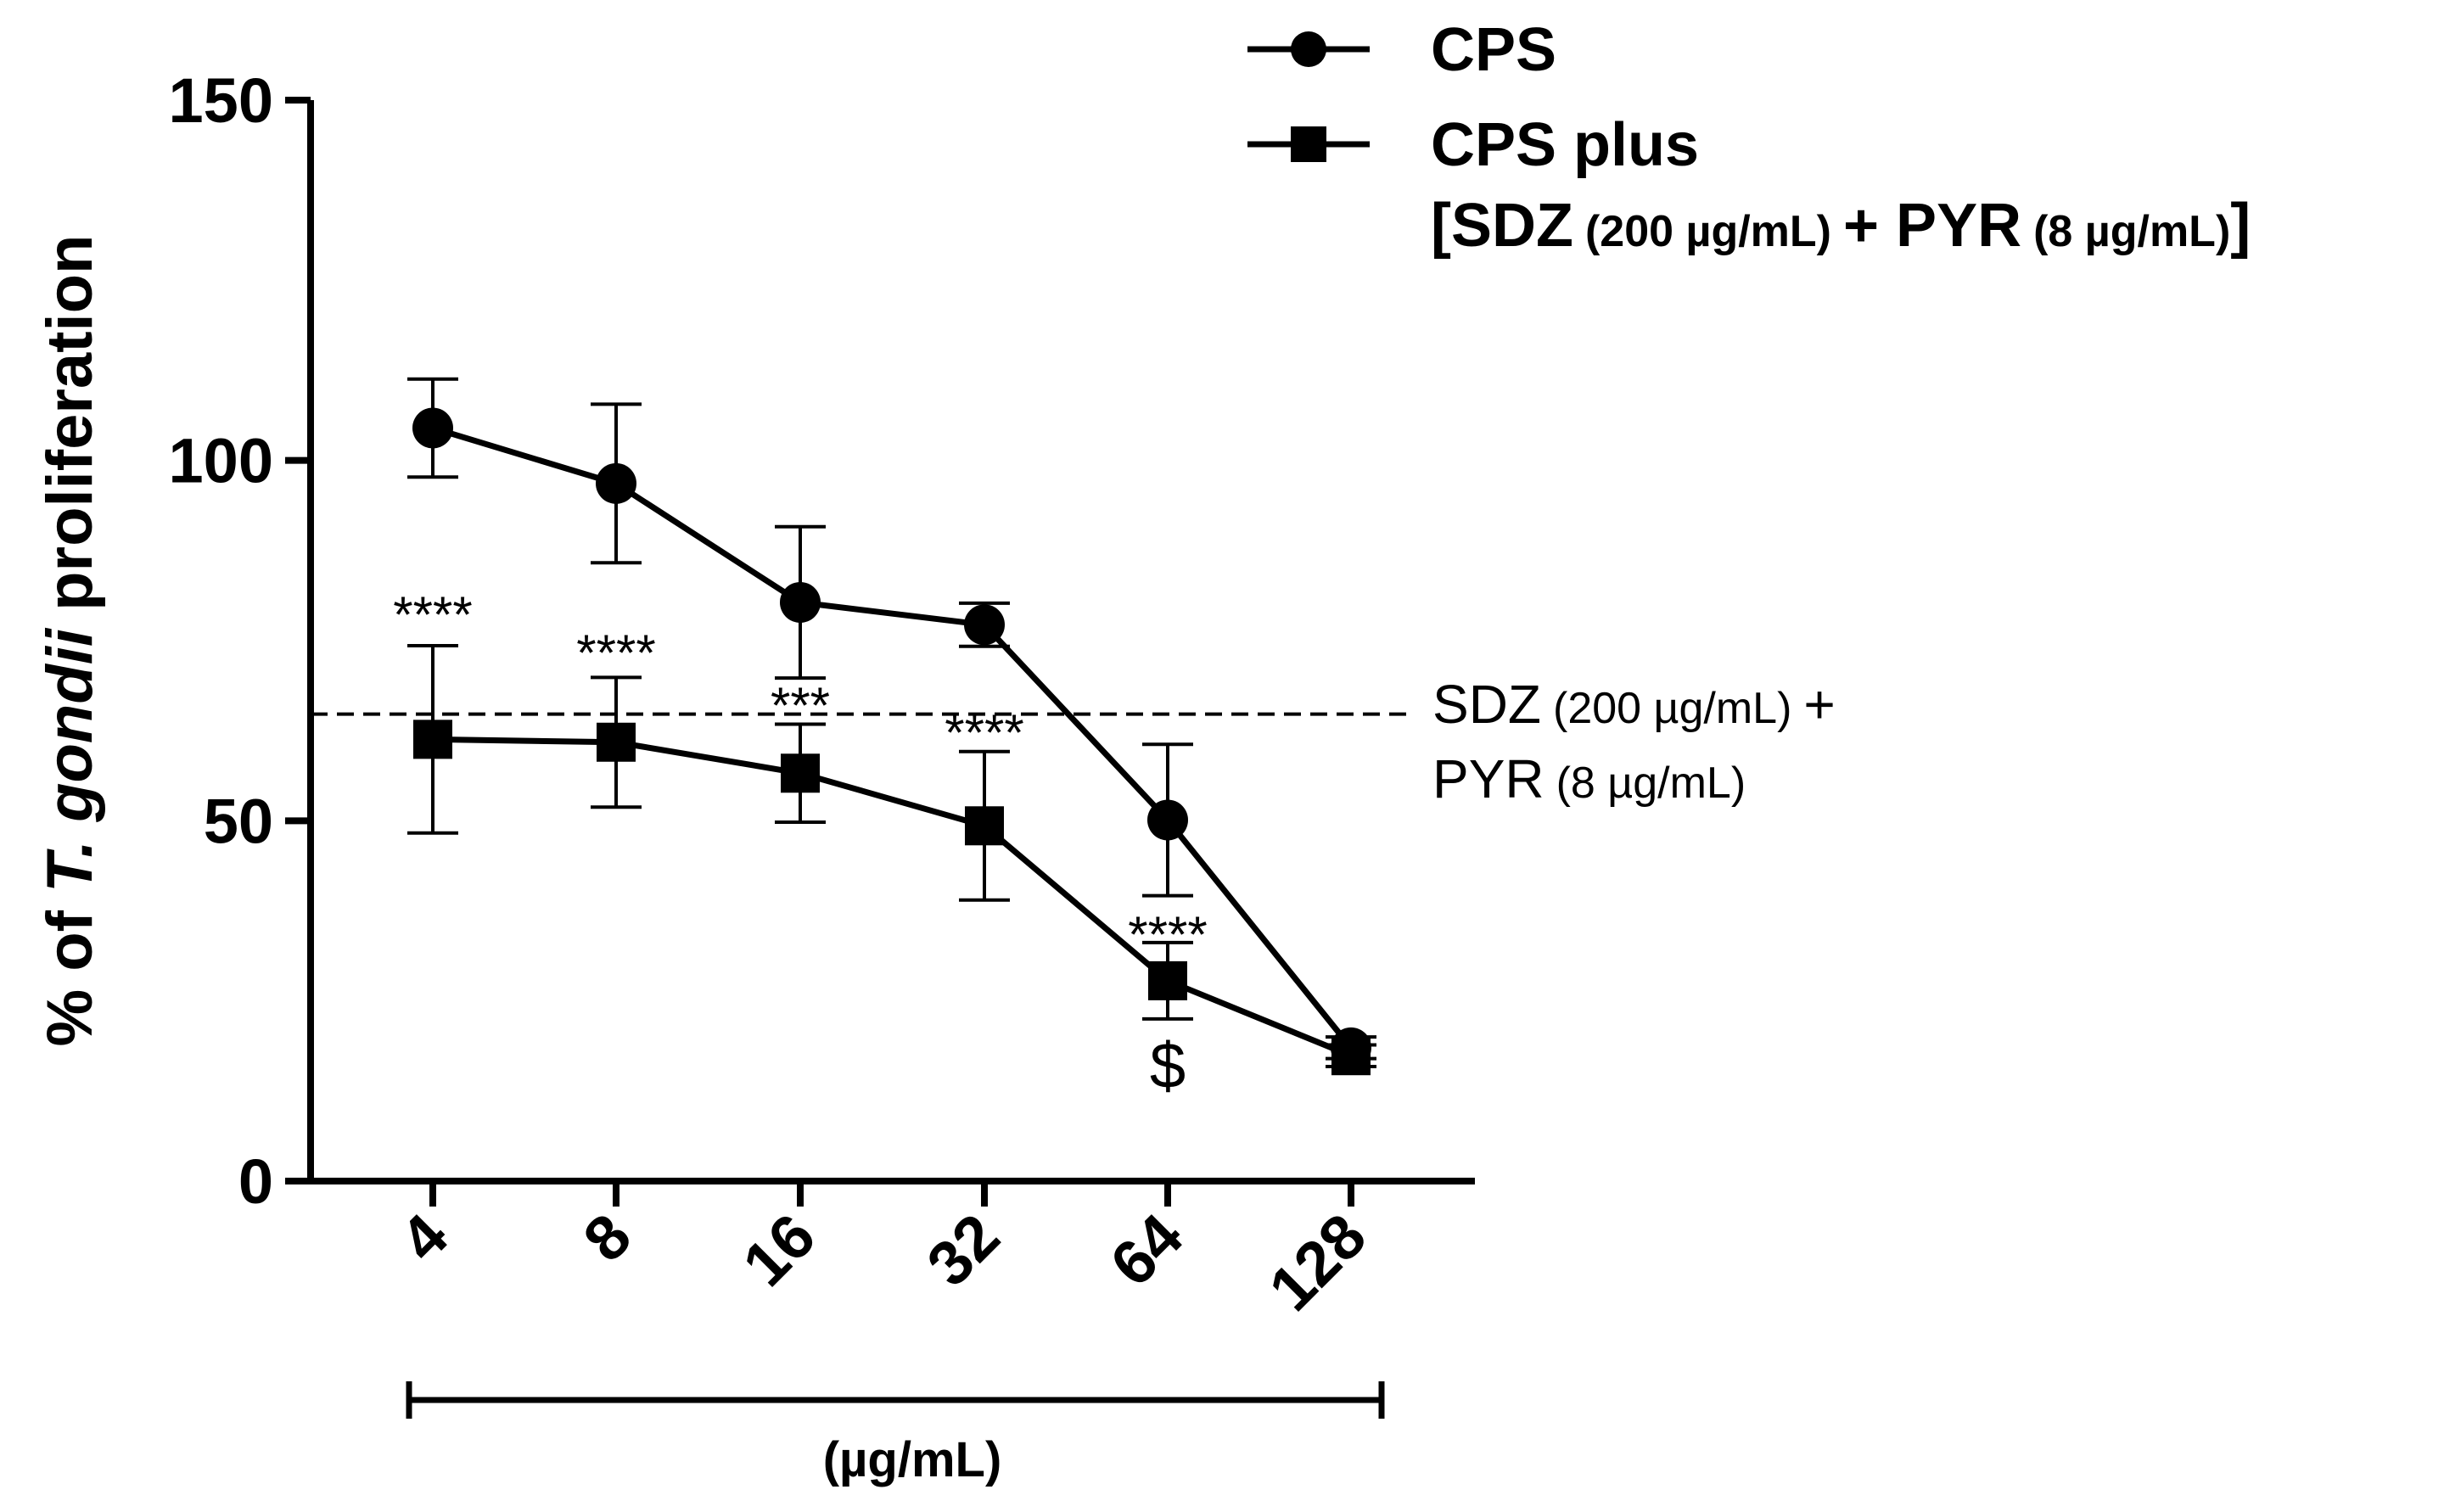  What do you see at coordinates (221, 100) in the screenshot?
I see `y-tick-label: 150` at bounding box center [221, 100].